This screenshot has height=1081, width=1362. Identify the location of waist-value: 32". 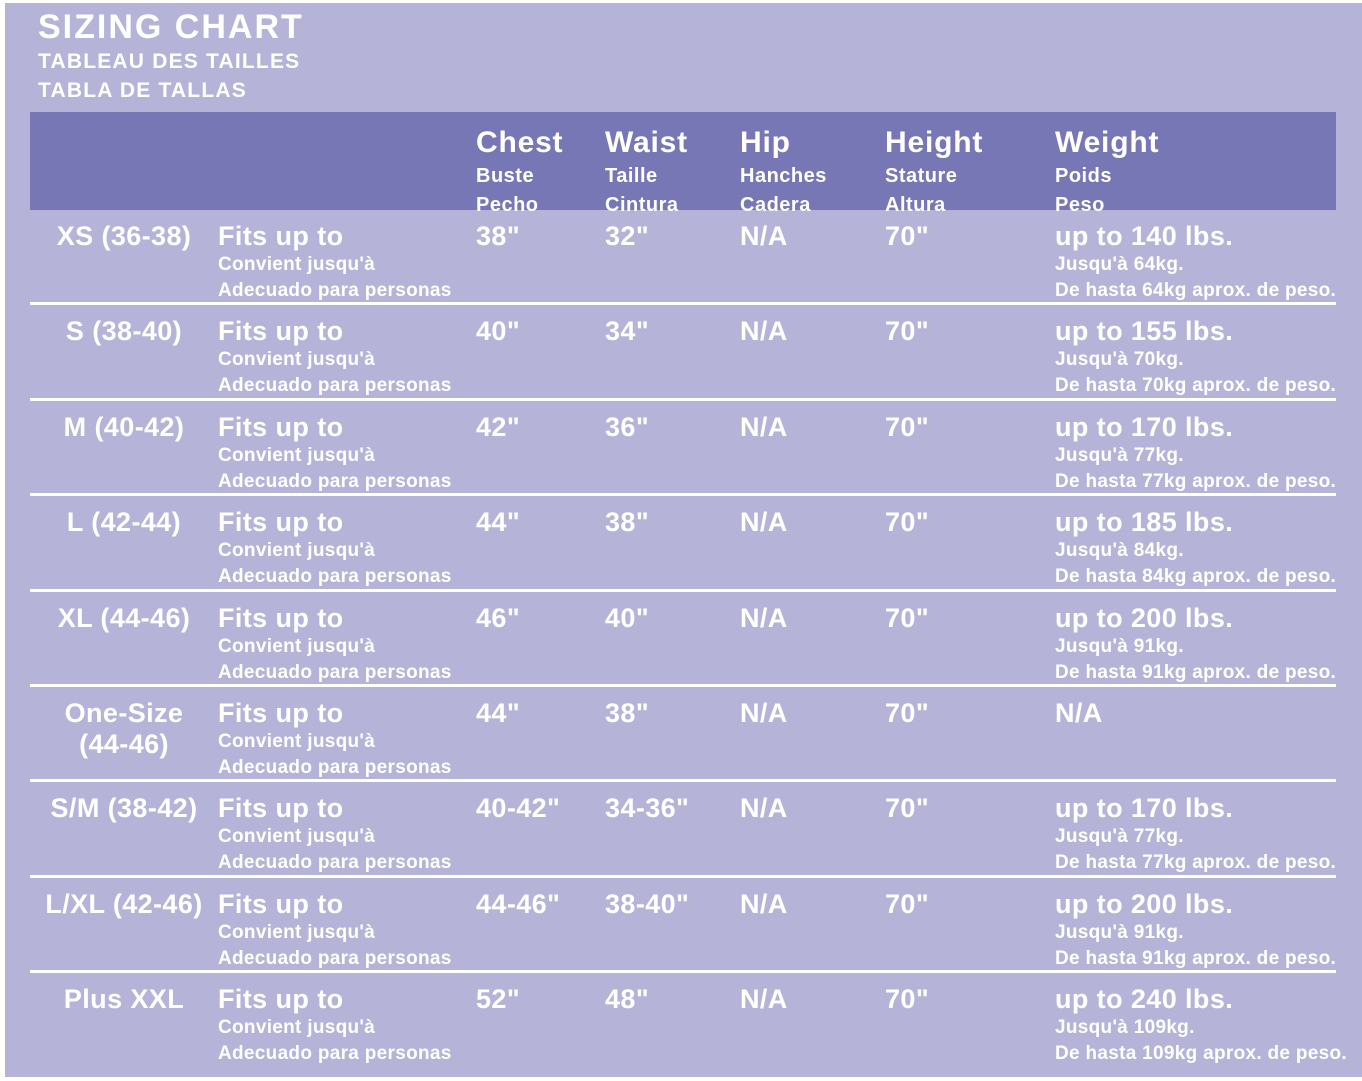
(627, 236).